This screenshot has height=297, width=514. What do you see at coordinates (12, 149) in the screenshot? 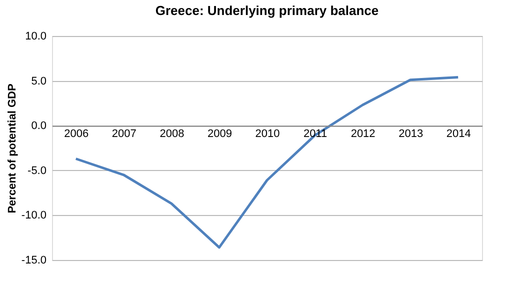
I see `y-axis-title: Percent of potential GDP` at bounding box center [12, 149].